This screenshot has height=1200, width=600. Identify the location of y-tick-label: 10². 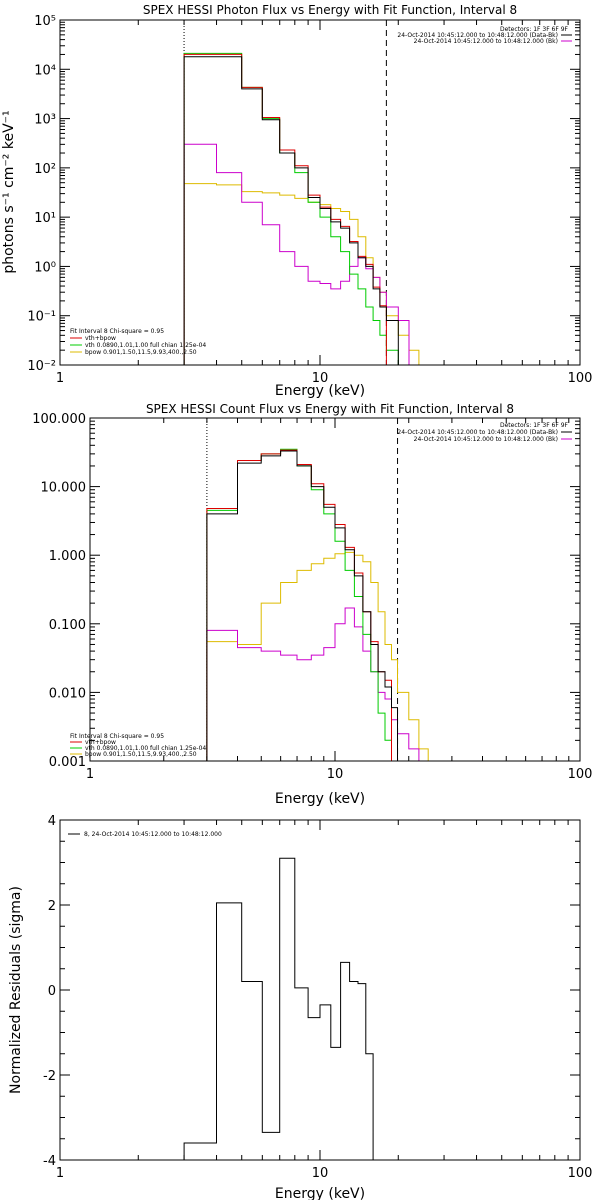
(45, 169).